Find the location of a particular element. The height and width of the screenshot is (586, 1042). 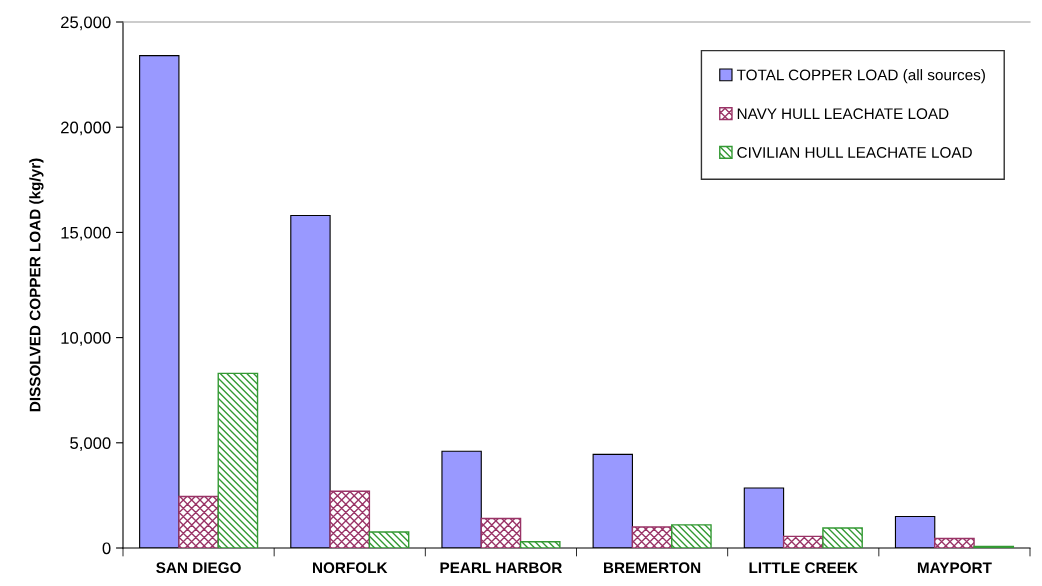

x-tick-label: PEARL HARBOR is located at coordinates (501, 568).